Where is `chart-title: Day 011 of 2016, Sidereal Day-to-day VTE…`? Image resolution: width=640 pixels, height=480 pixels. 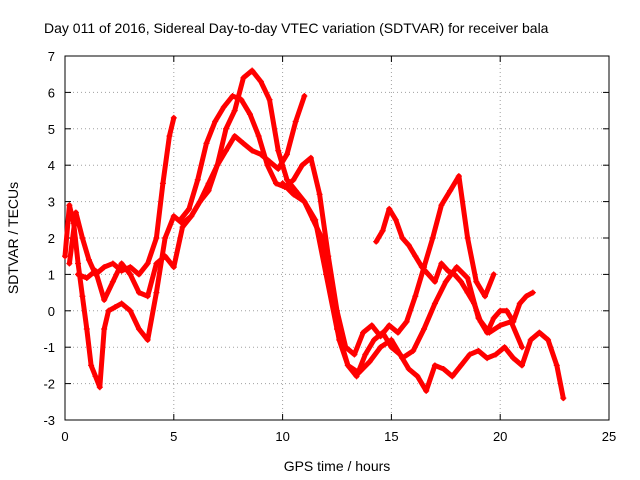 chart-title: Day 011 of 2016, Sidereal Day-to-day VTE… is located at coordinates (296, 28).